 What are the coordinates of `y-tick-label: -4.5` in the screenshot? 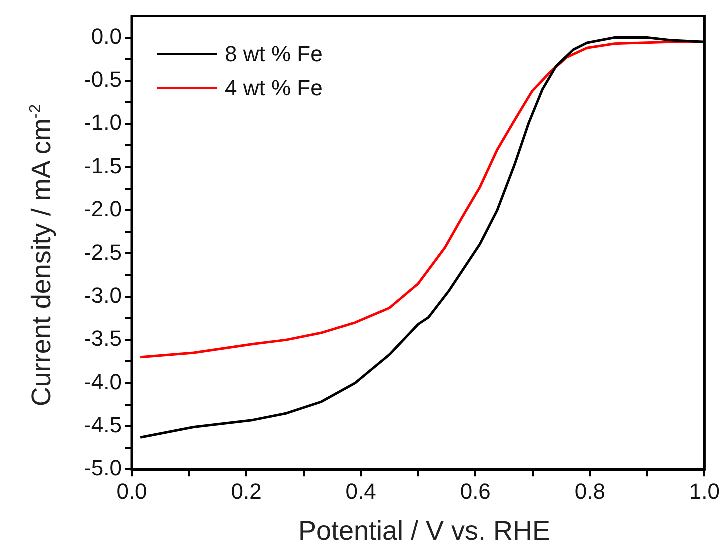 It's located at (103, 425).